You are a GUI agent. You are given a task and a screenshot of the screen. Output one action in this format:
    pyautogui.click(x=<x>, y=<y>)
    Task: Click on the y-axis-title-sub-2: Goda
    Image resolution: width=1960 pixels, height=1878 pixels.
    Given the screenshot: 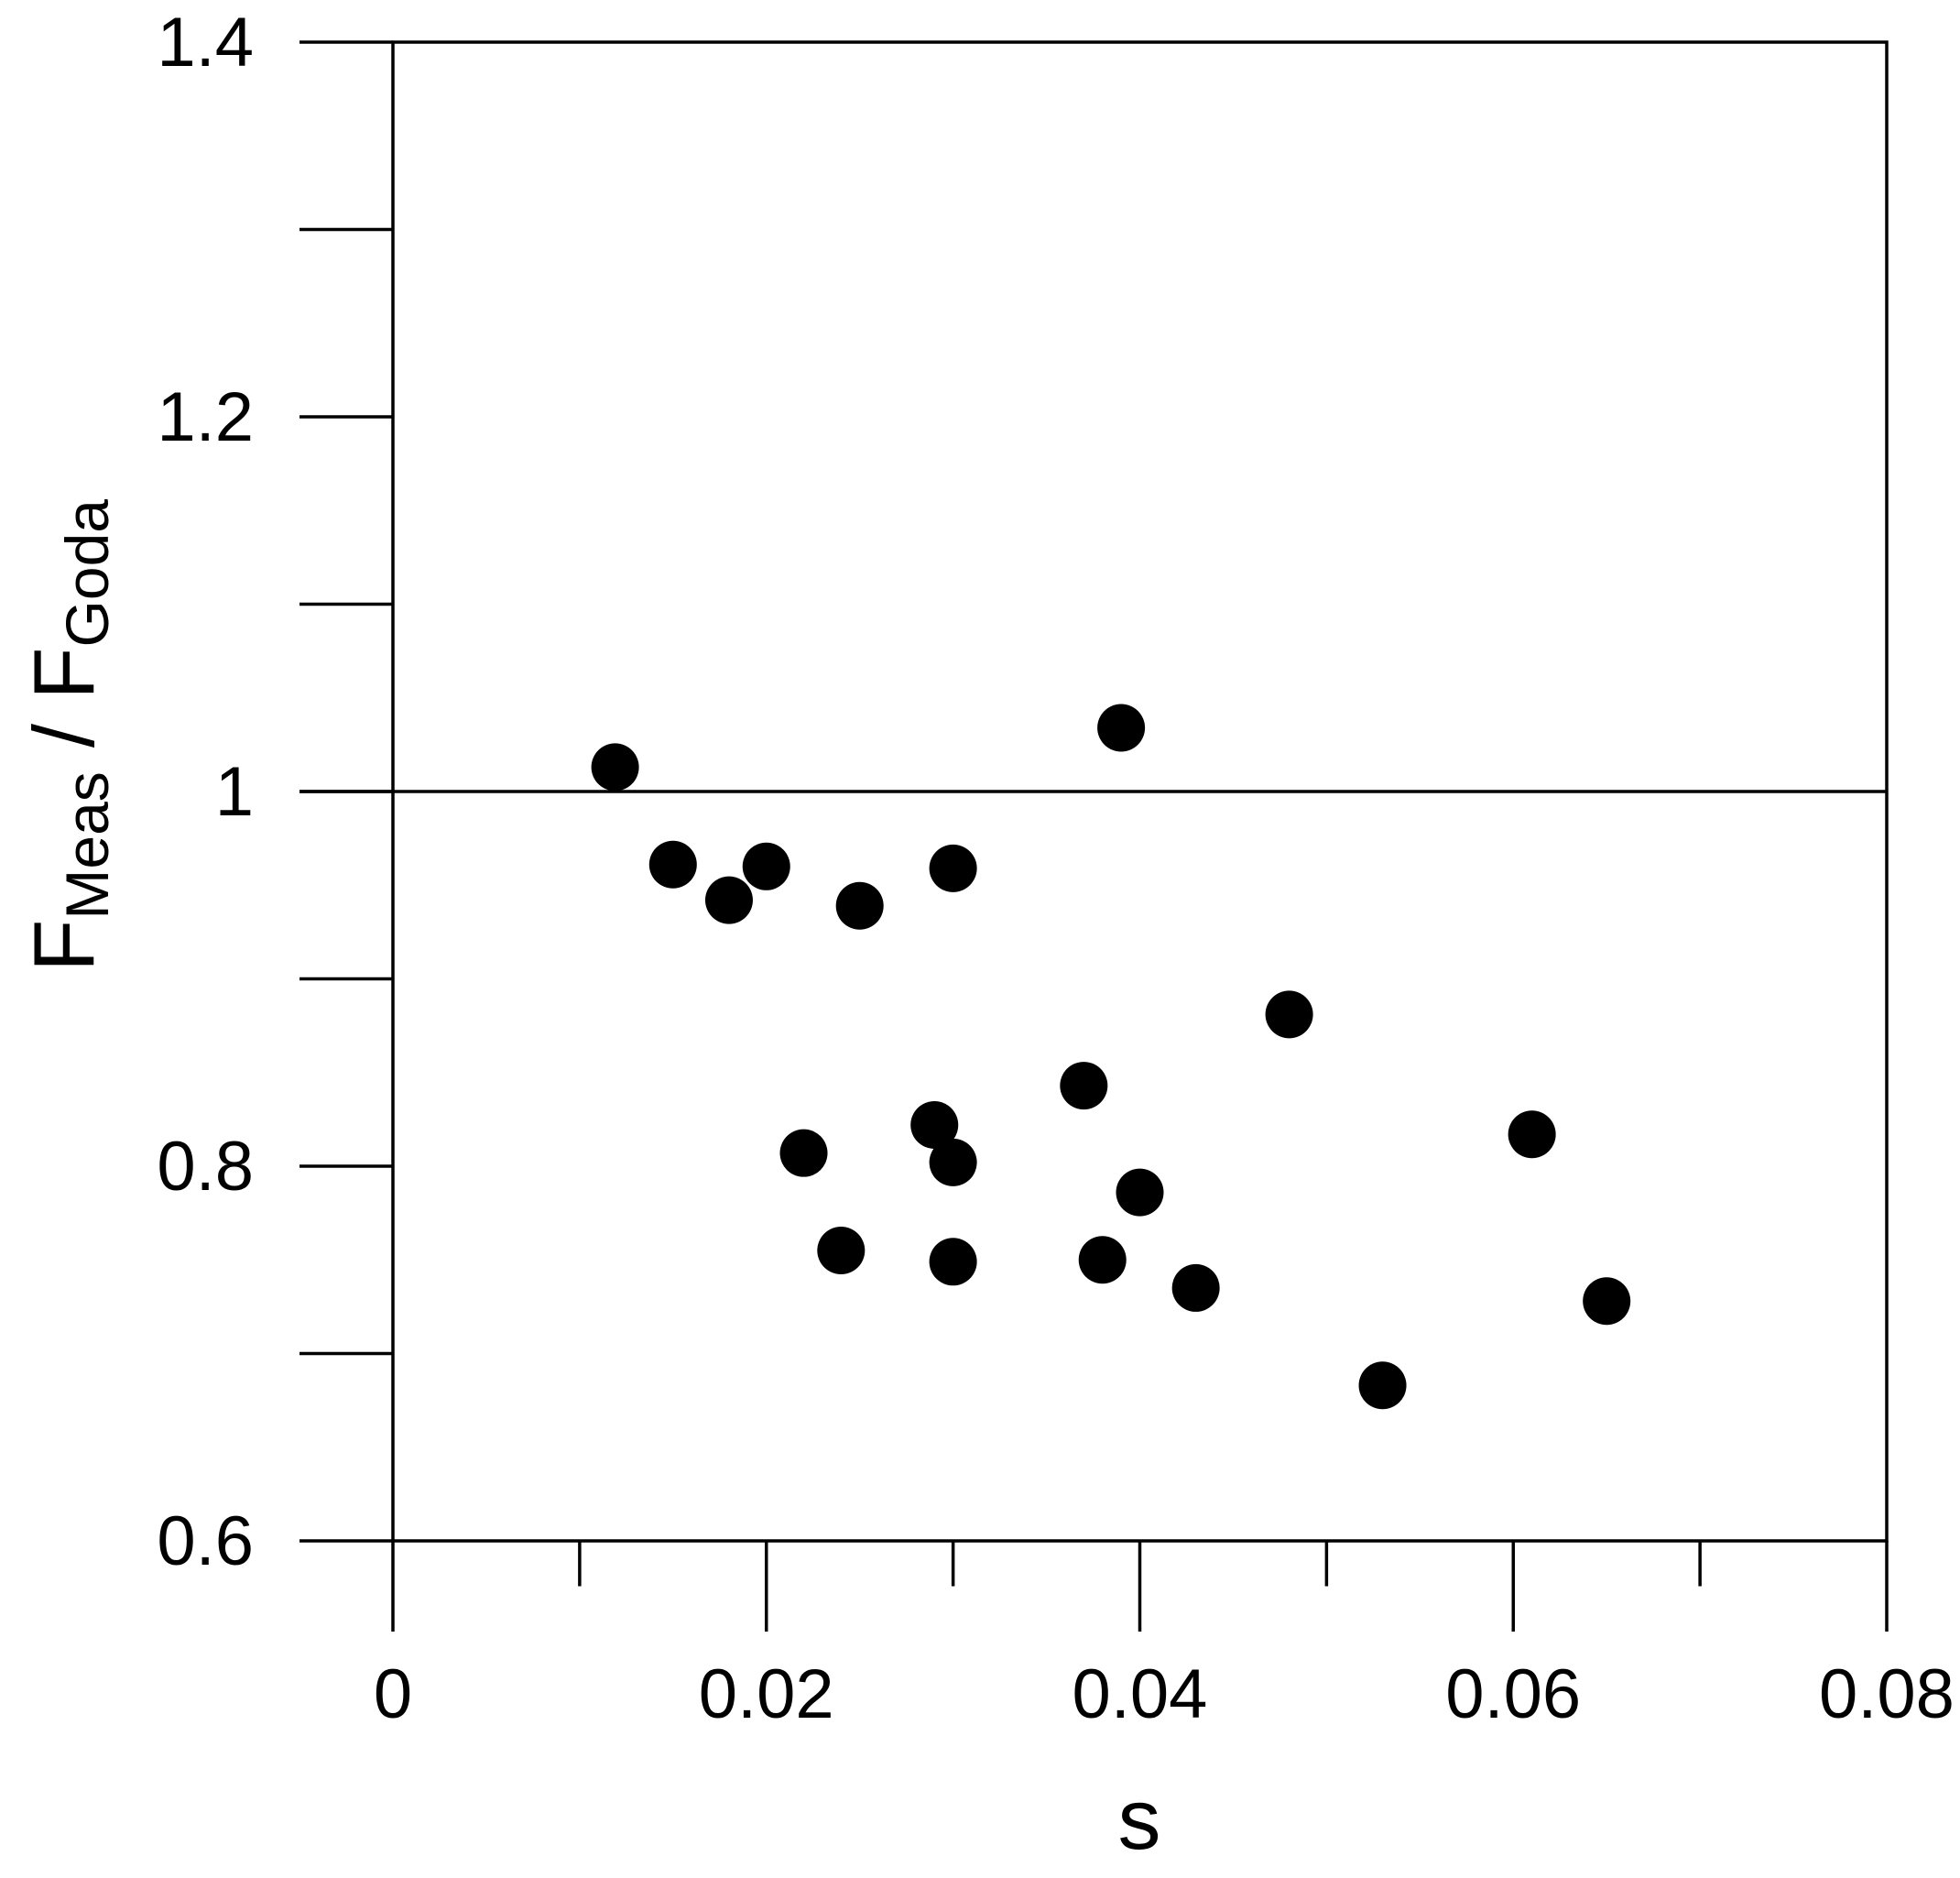 What is the action you would take?
    pyautogui.click(x=87, y=573)
    